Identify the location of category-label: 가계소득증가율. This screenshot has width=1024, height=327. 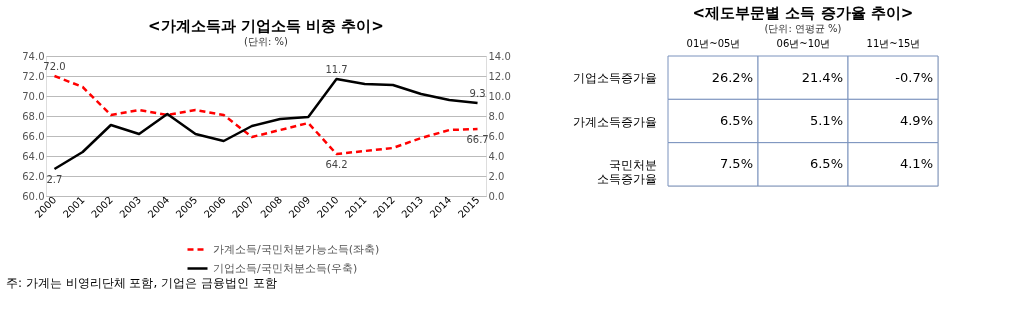
(614, 121).